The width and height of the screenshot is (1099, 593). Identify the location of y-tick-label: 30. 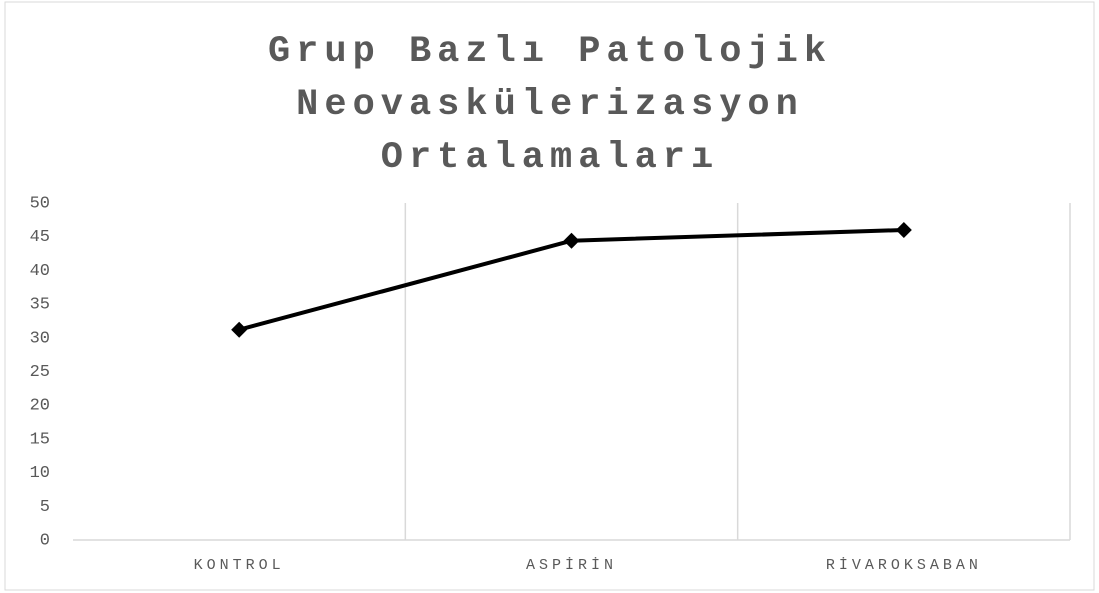
(40, 338).